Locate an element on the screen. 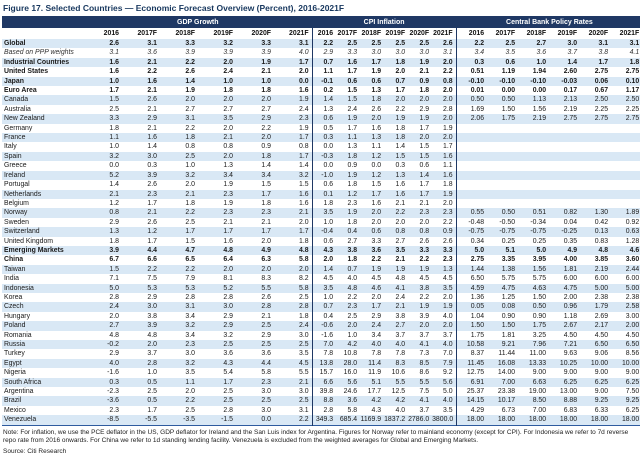 The height and width of the screenshot is (462, 640). cell: 6.00 is located at coordinates (632, 279).